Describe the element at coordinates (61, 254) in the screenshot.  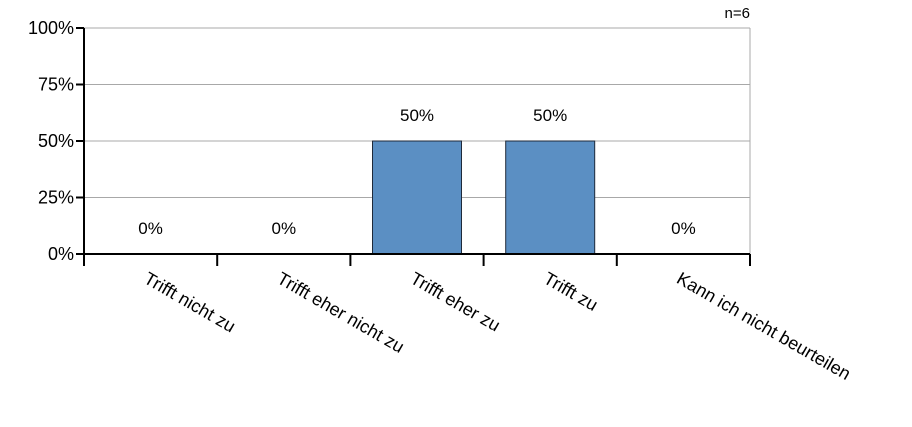
I see `y-tick-label: 0%` at that location.